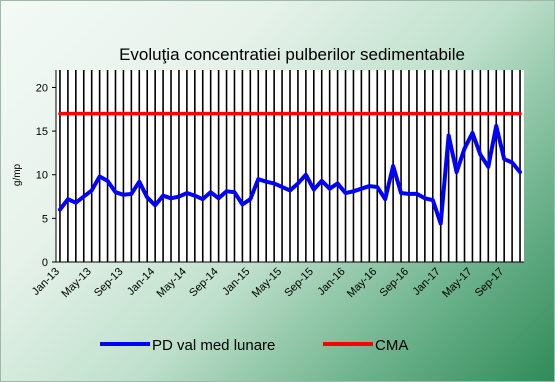  Describe the element at coordinates (391, 345) in the screenshot. I see `legend-label-cma: CMA` at that location.